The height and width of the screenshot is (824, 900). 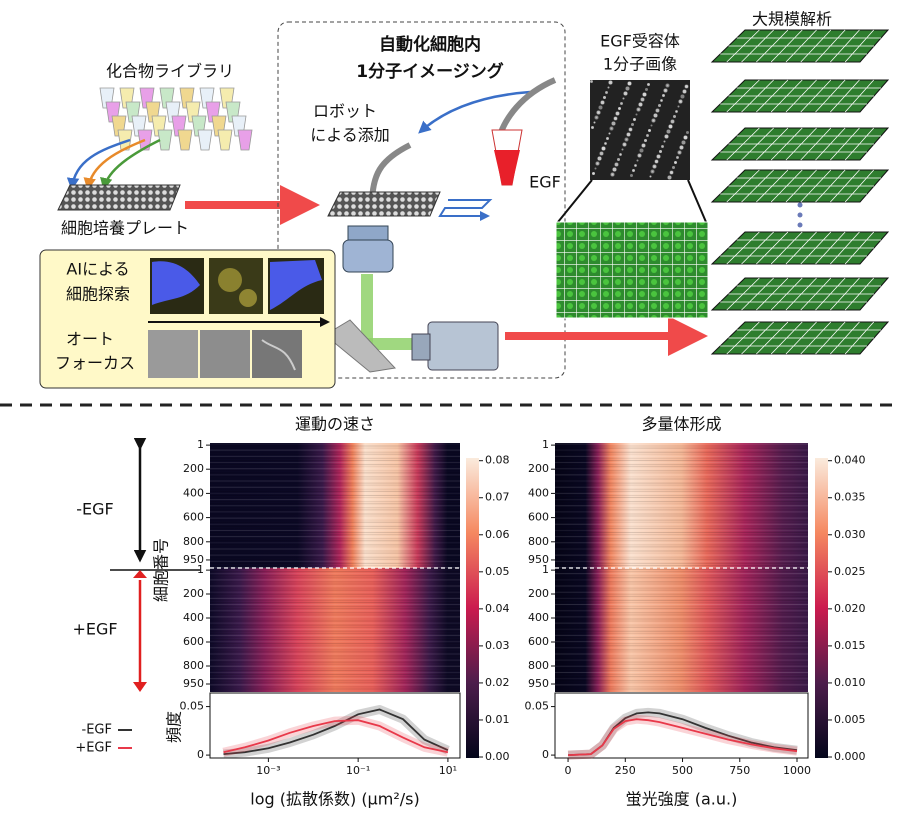 What do you see at coordinates (797, 770) in the screenshot?
I see `x-tick-label: 1000` at bounding box center [797, 770].